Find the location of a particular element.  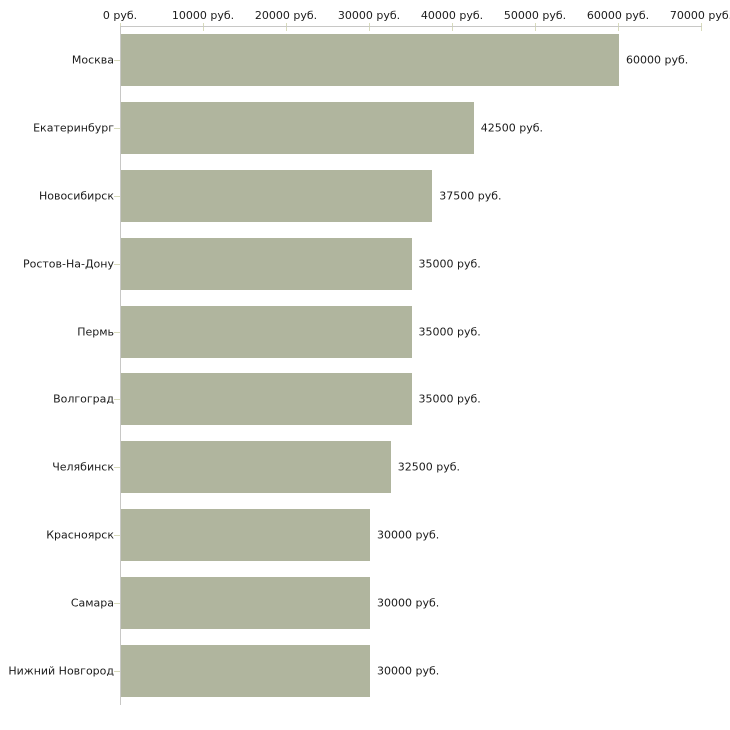

category-label: Ростов-На-Дону is located at coordinates (68, 264).